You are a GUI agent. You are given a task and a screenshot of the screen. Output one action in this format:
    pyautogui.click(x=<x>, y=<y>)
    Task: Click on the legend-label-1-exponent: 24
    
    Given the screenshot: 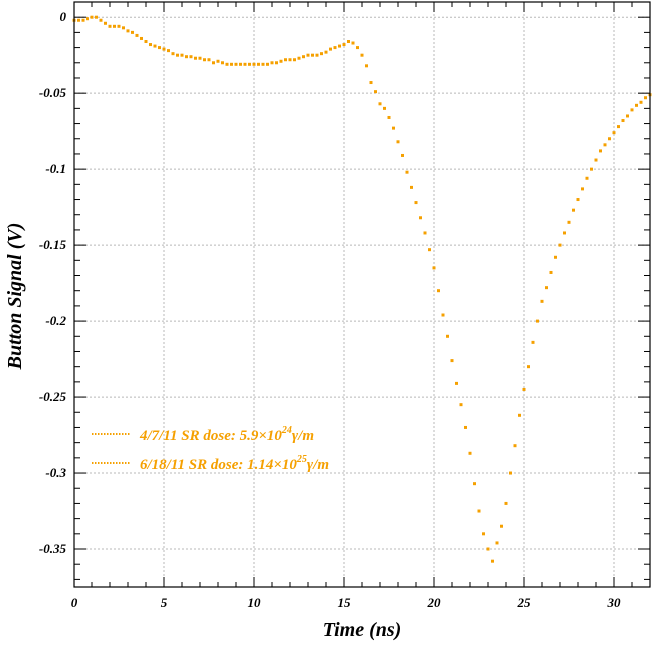 What is the action you would take?
    pyautogui.click(x=286, y=430)
    